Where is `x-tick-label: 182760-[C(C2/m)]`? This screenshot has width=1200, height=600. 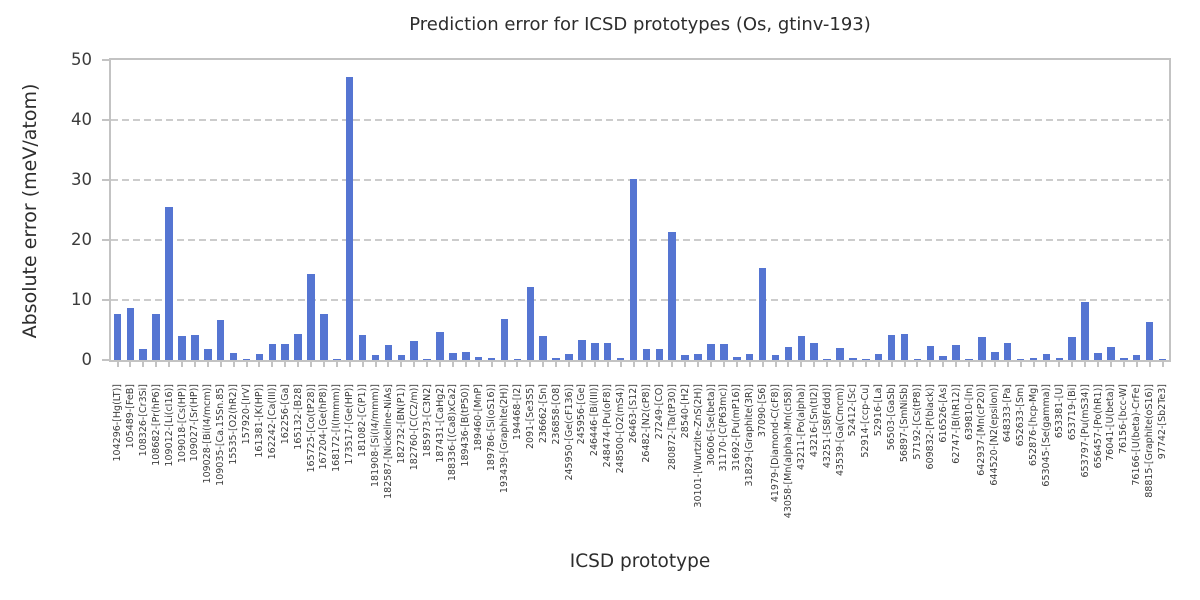
x-tick-label: 182760-[C(C2/m)] is located at coordinates (414, 427).